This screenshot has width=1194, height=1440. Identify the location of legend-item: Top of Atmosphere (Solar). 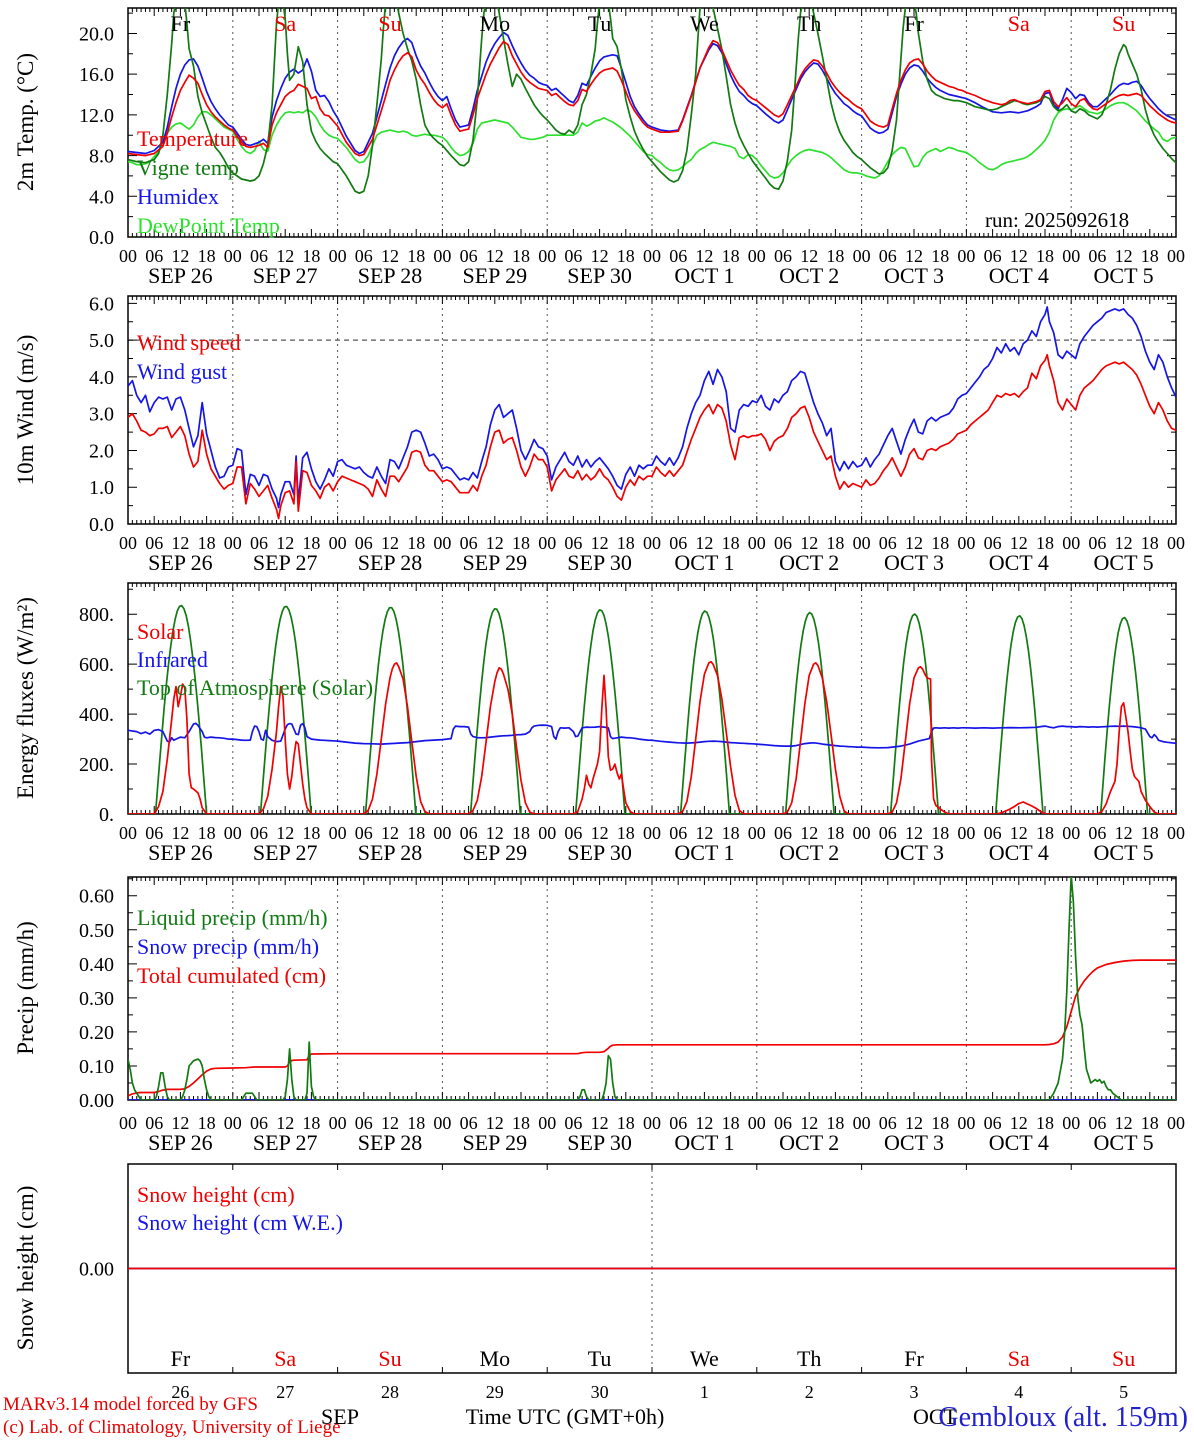
(255, 687).